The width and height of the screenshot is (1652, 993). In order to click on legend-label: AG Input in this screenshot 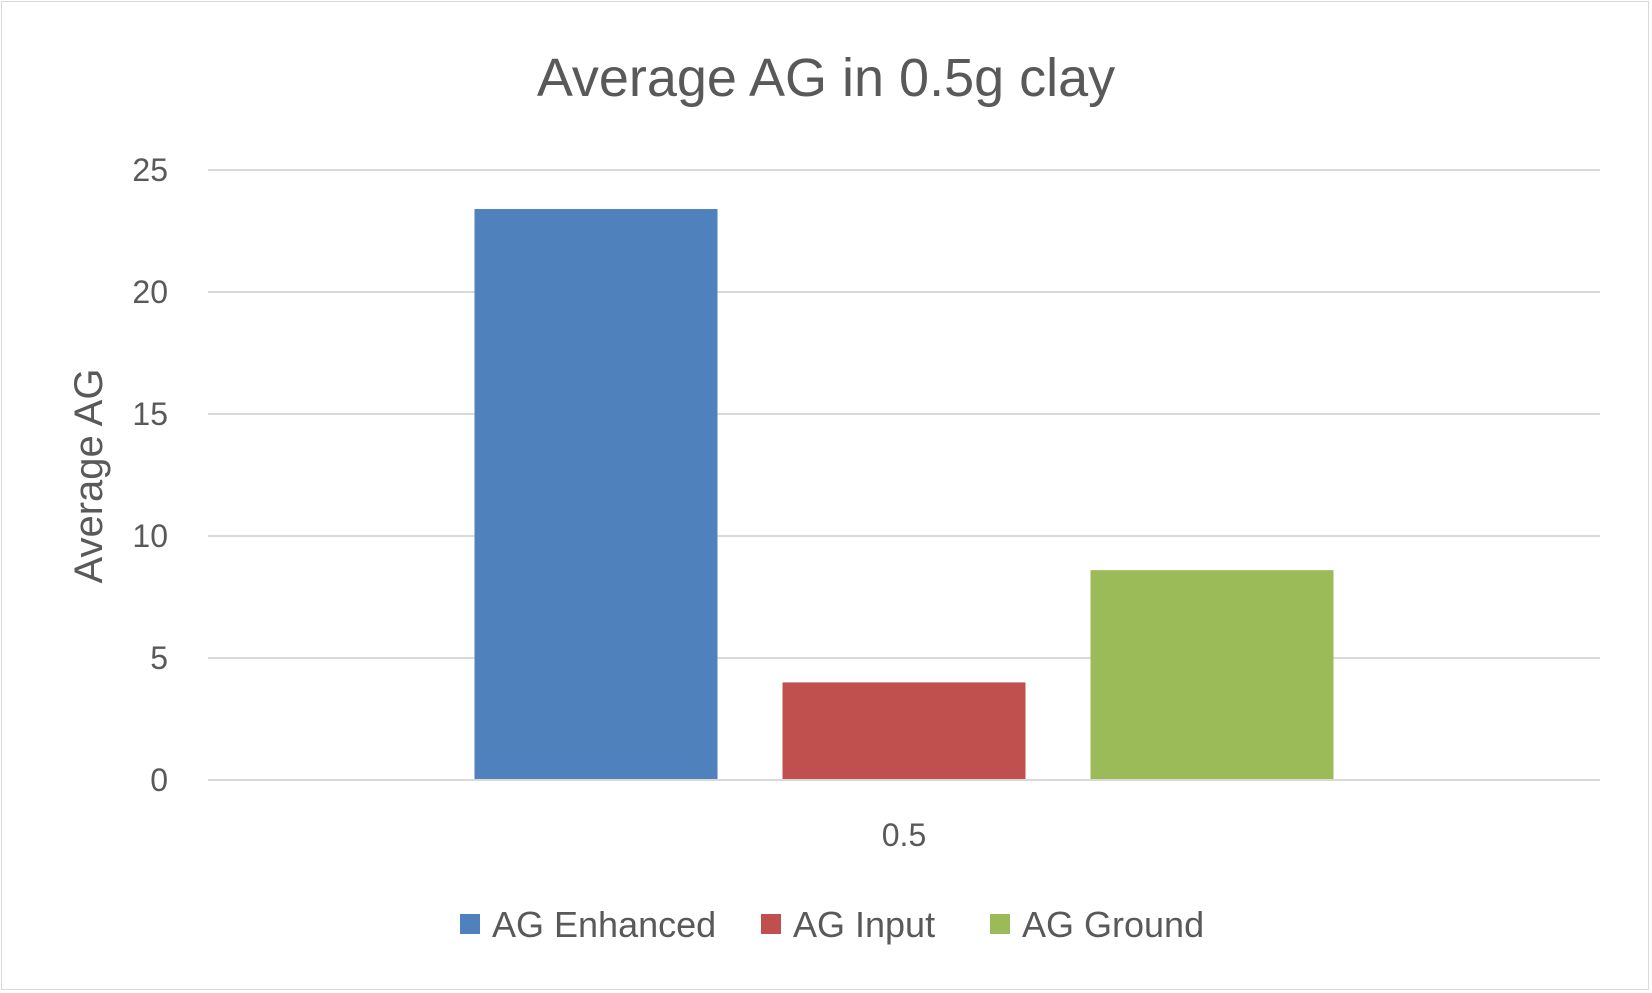, I will do `click(864, 924)`.